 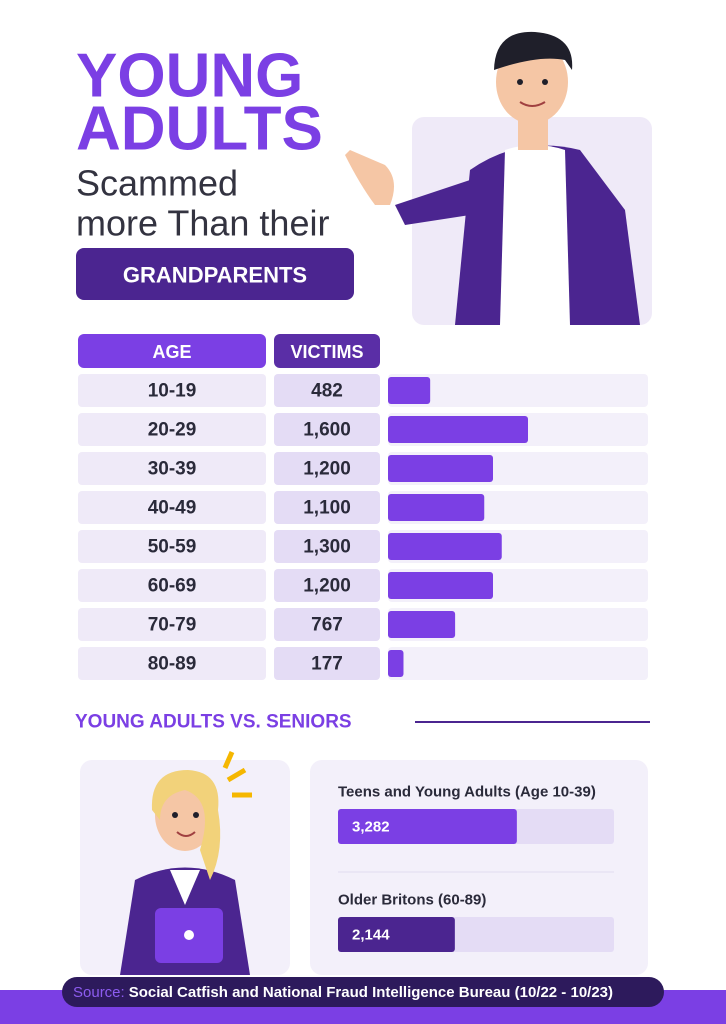 I want to click on category-label: 60-69, so click(x=172, y=586).